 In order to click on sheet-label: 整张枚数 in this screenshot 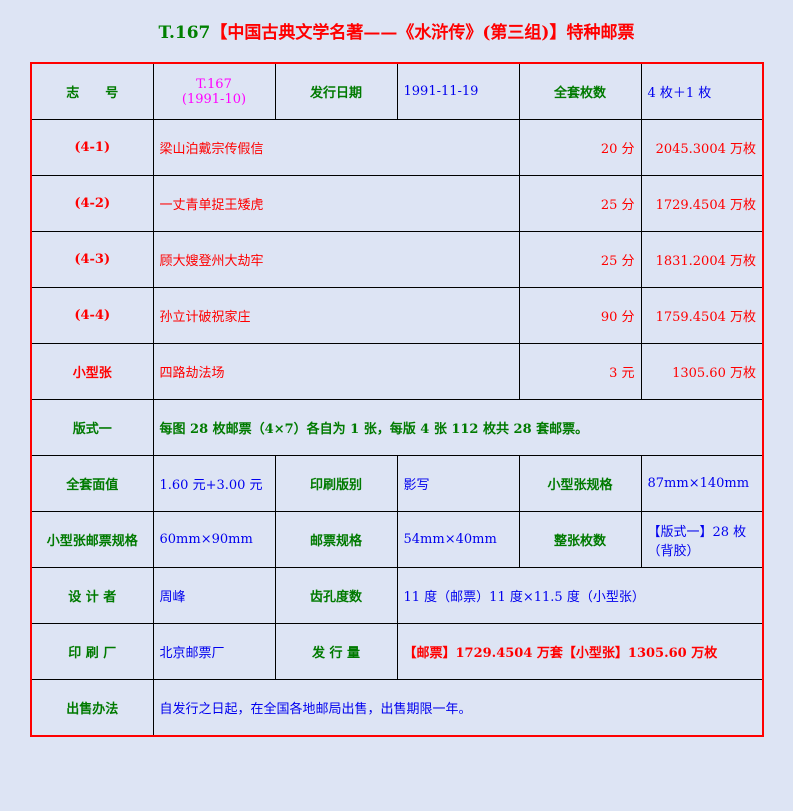, I will do `click(580, 539)`.